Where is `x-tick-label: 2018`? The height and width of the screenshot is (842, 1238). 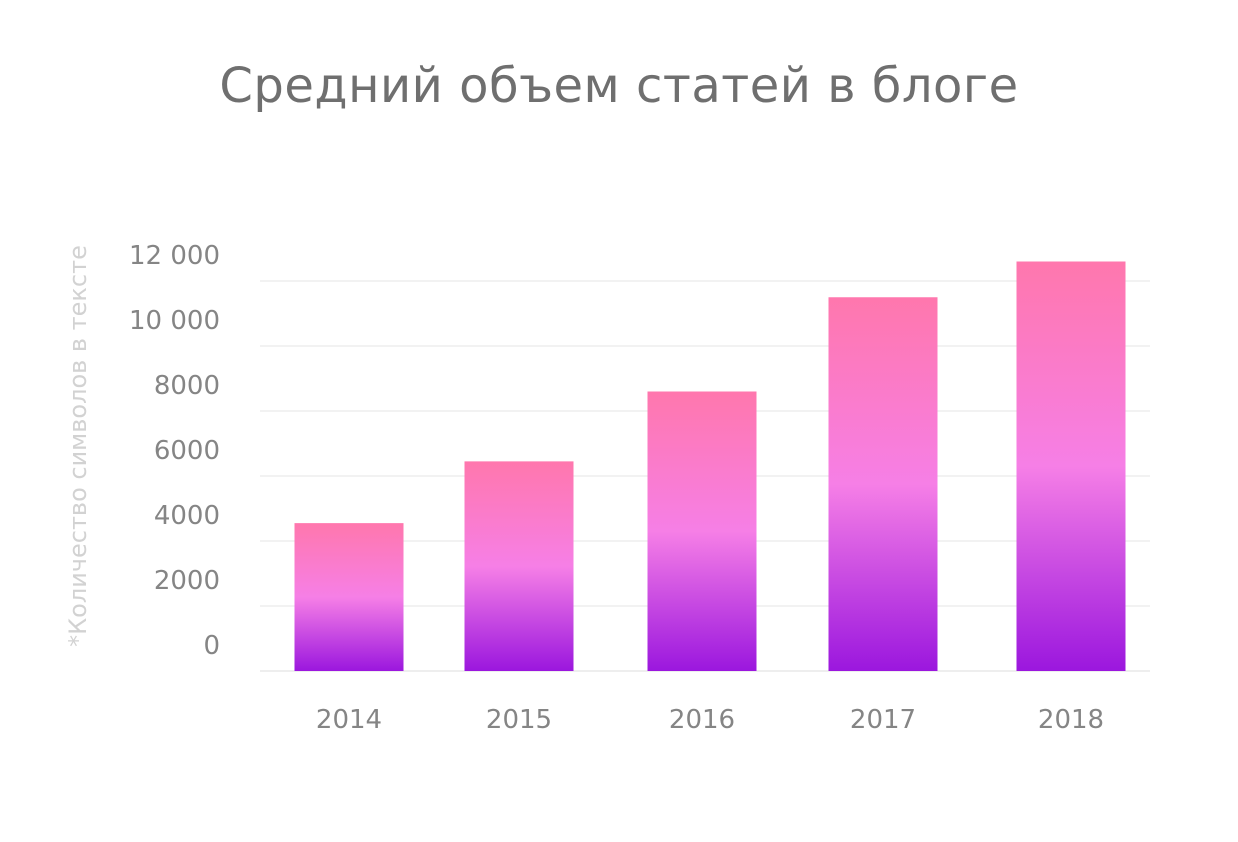
x-tick-label: 2018 is located at coordinates (1071, 720).